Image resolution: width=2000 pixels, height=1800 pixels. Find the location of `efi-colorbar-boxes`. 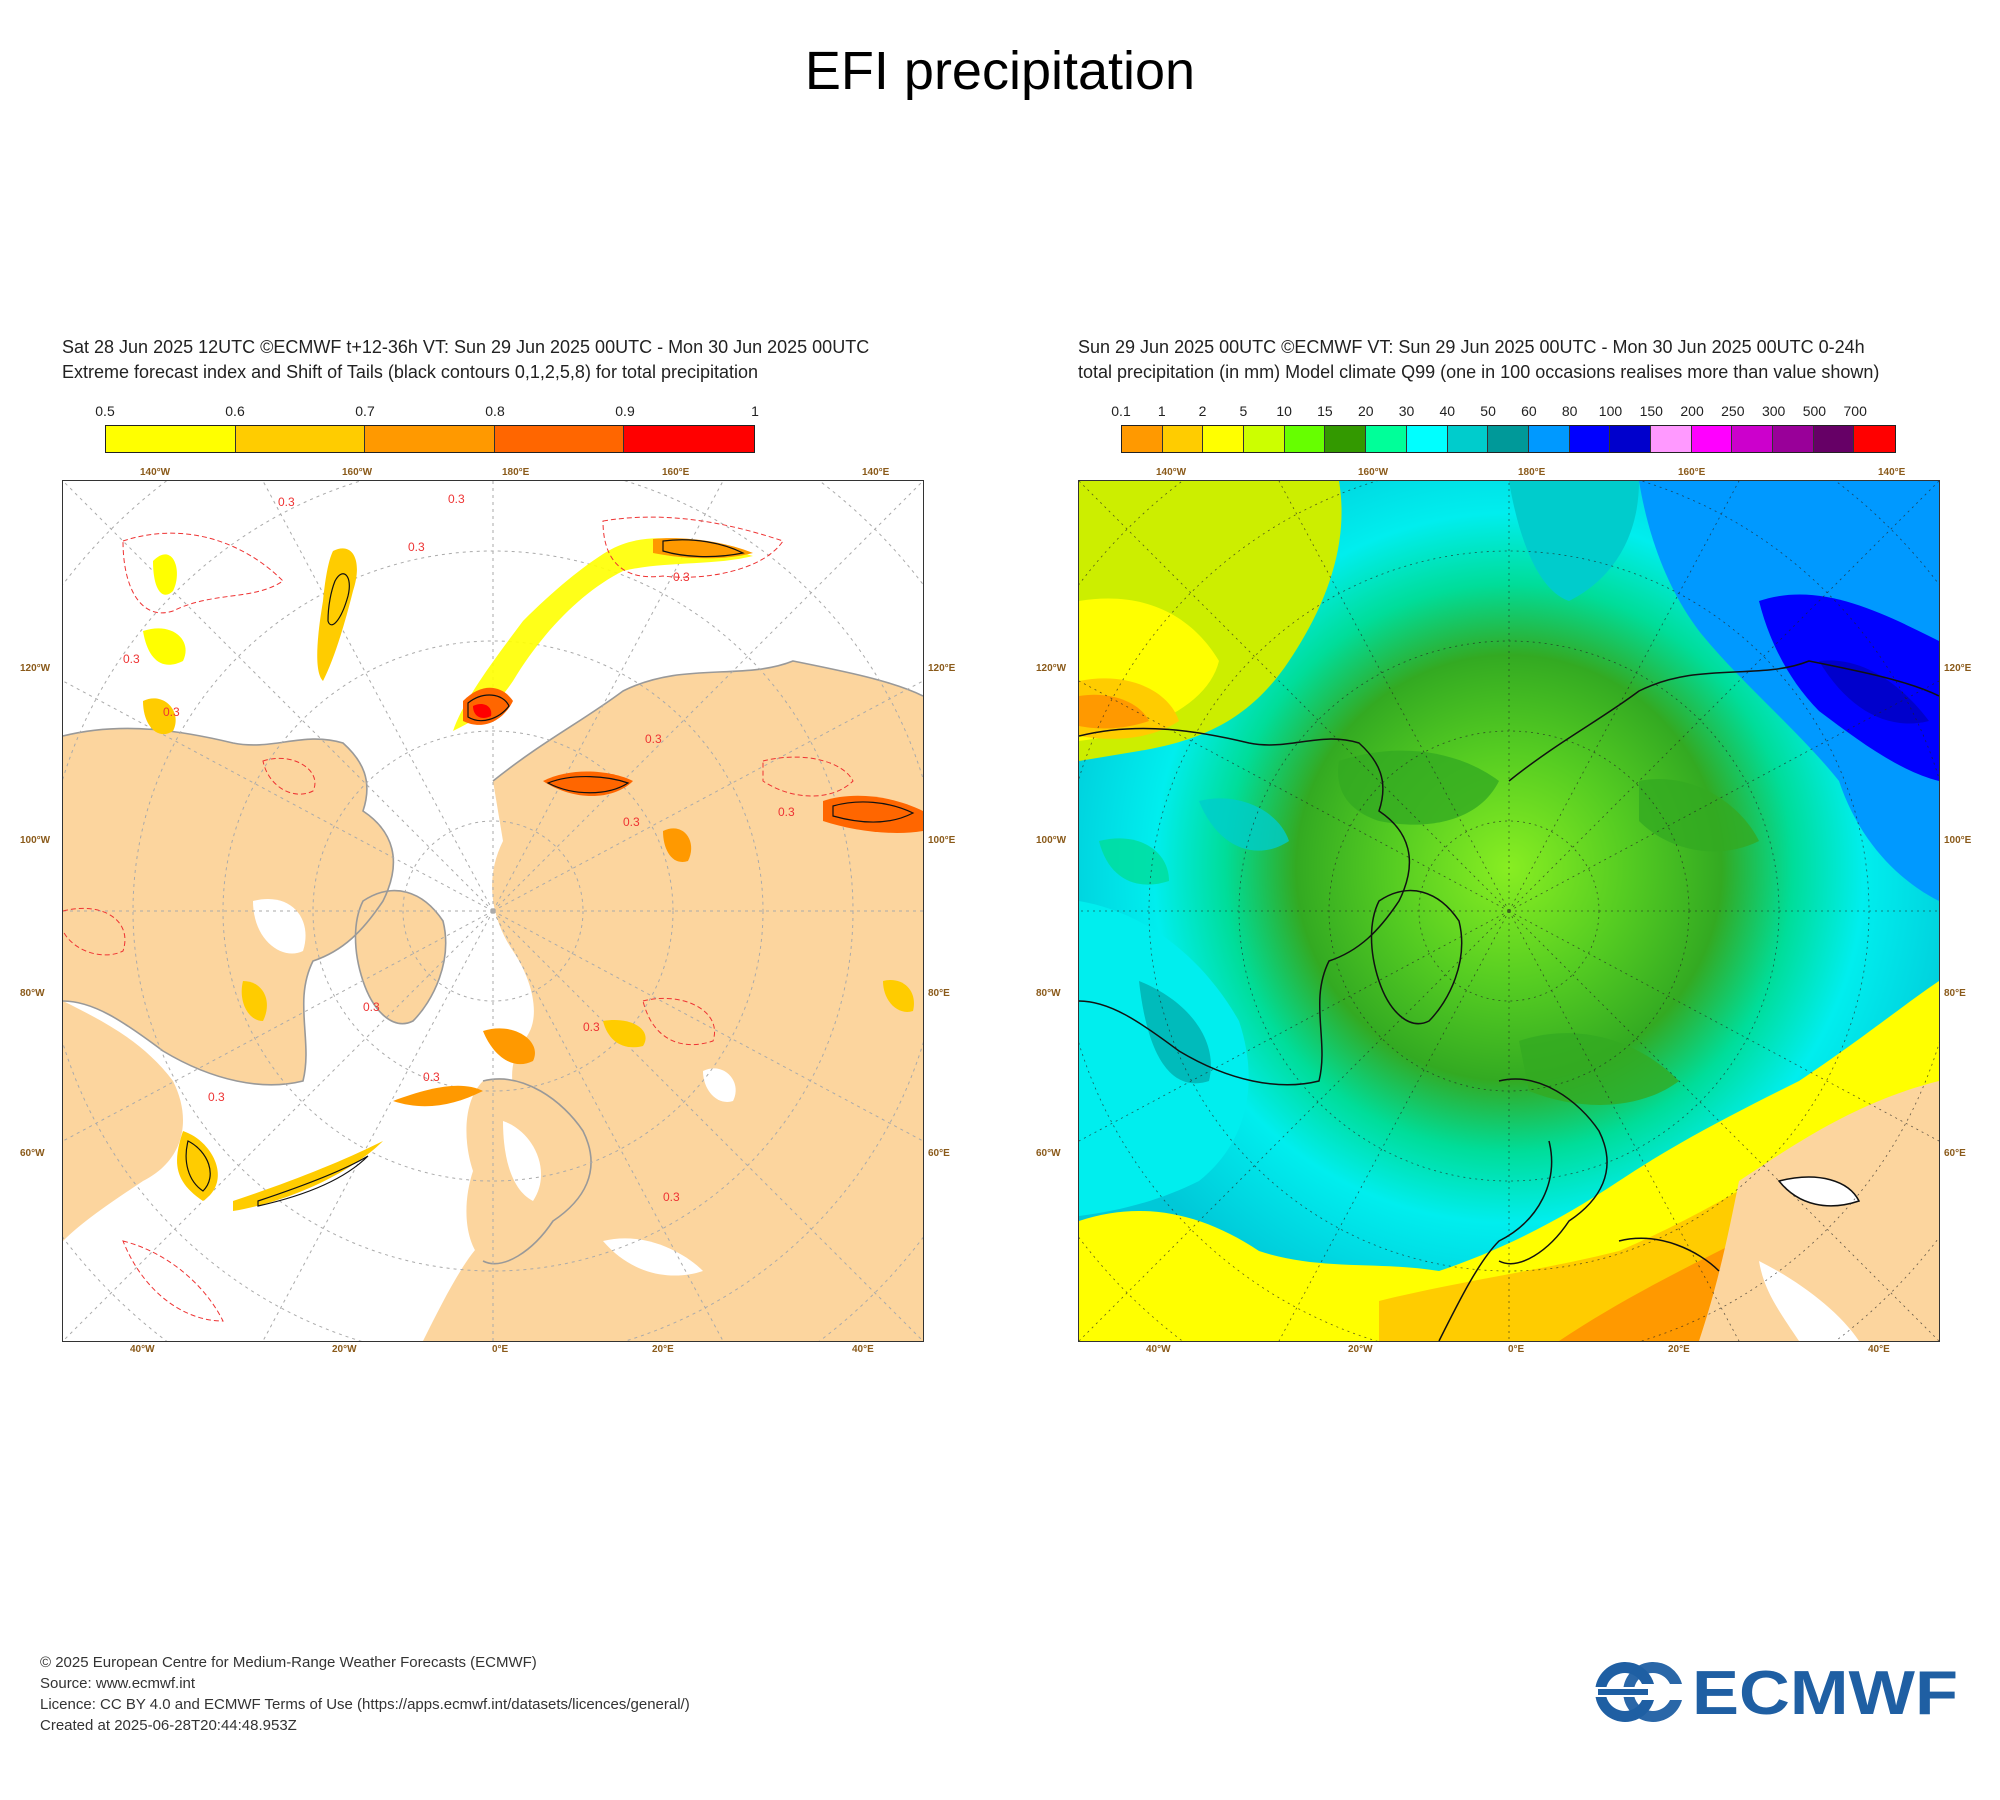

efi-colorbar-boxes is located at coordinates (430, 439).